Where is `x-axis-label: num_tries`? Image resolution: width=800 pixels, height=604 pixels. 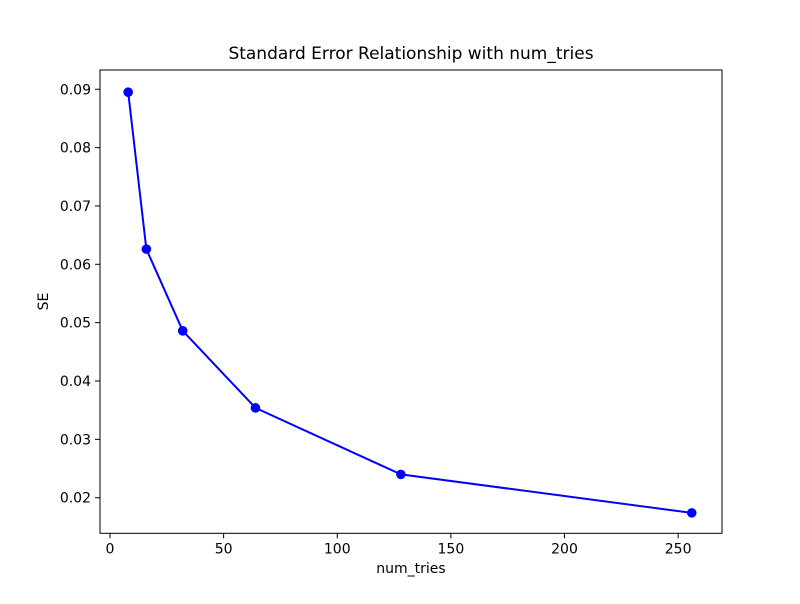 x-axis-label: num_tries is located at coordinates (410, 569).